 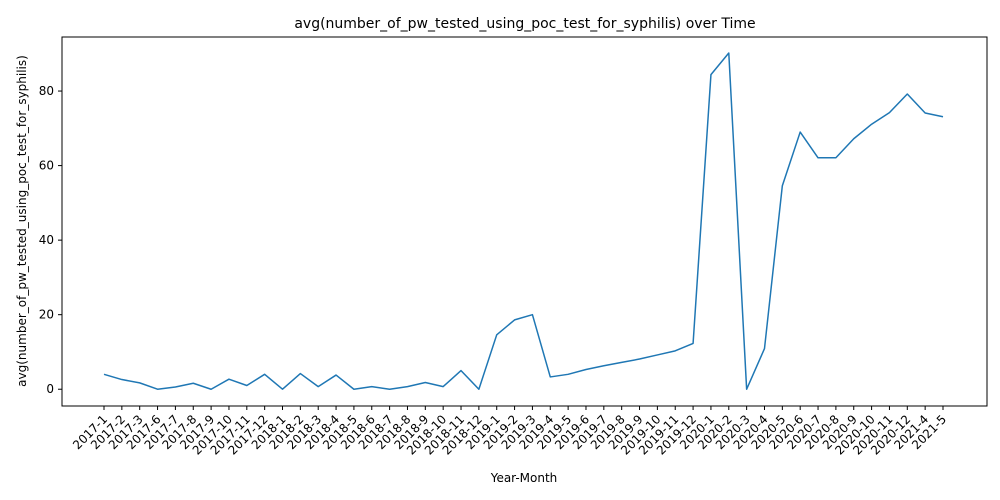 I want to click on y-tick-label: 60, so click(x=46, y=166).